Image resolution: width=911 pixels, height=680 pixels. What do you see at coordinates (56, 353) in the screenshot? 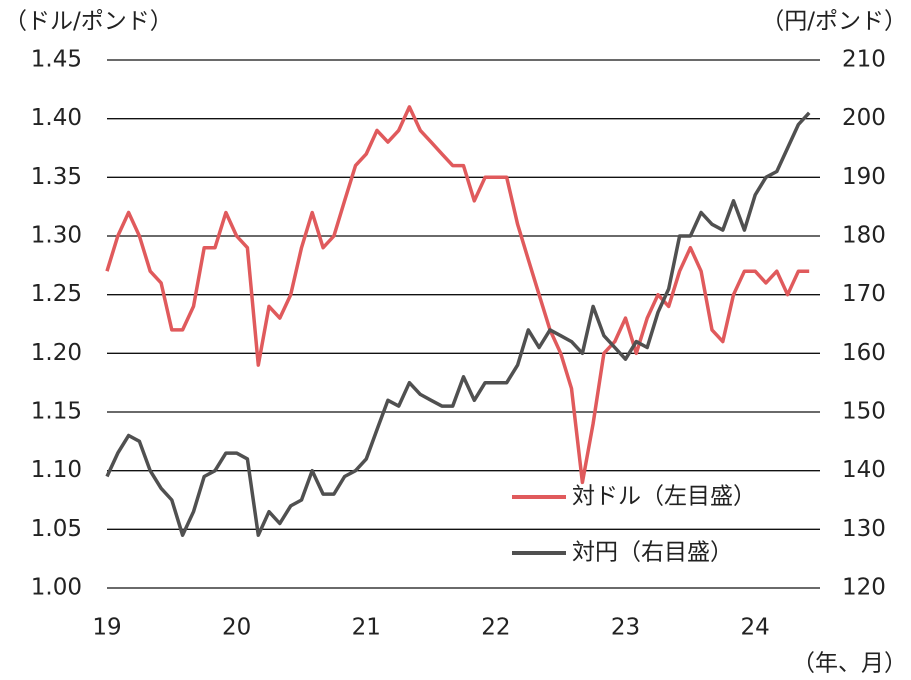
I see `y-tick-label: 1.20` at bounding box center [56, 353].